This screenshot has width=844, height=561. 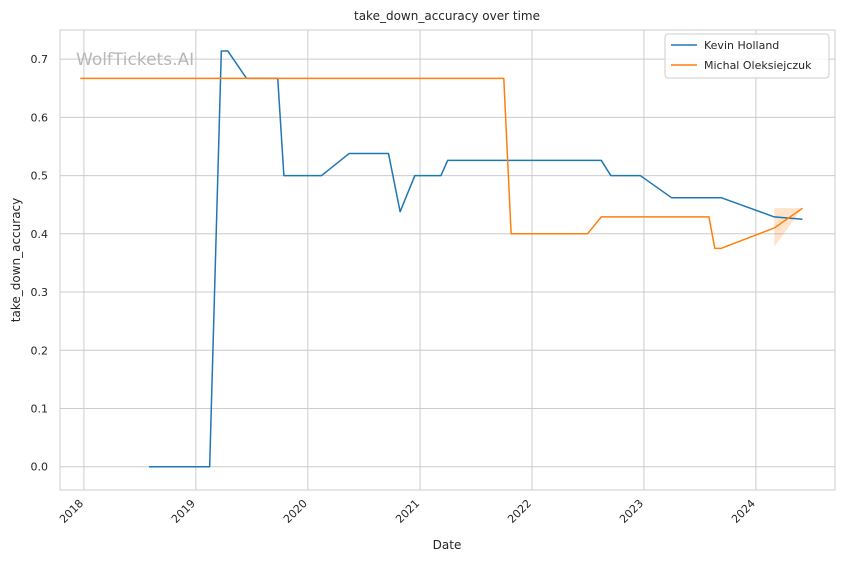 I want to click on y-tick-label: 0.1, so click(x=40, y=408).